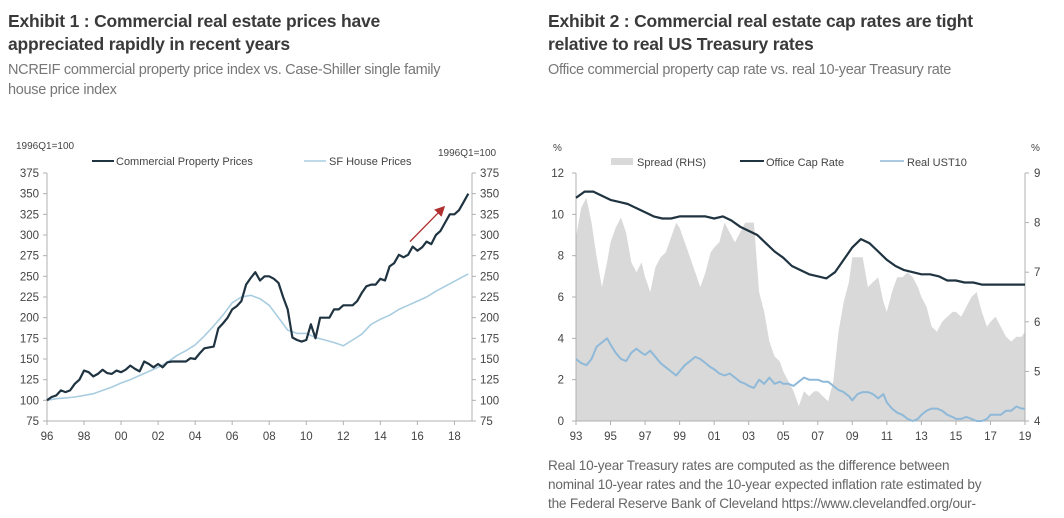 The image size is (1064, 518). What do you see at coordinates (29, 319) in the screenshot?
I see `left-y-tick-label: 200` at bounding box center [29, 319].